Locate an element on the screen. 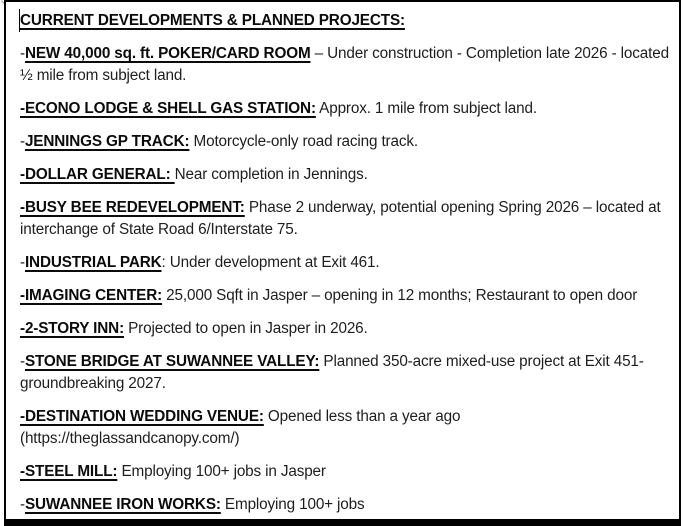 The height and width of the screenshot is (526, 684). text-cursor is located at coordinates (19, 20).